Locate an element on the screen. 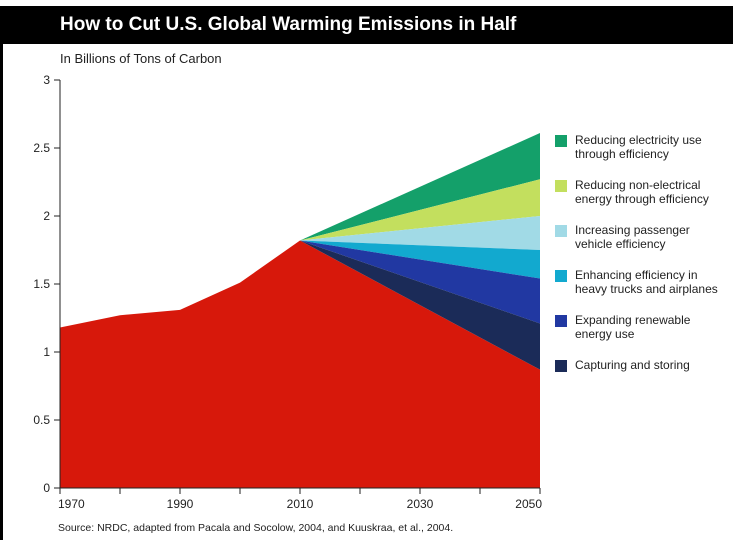  y-tick-label: 0 is located at coordinates (46, 488).